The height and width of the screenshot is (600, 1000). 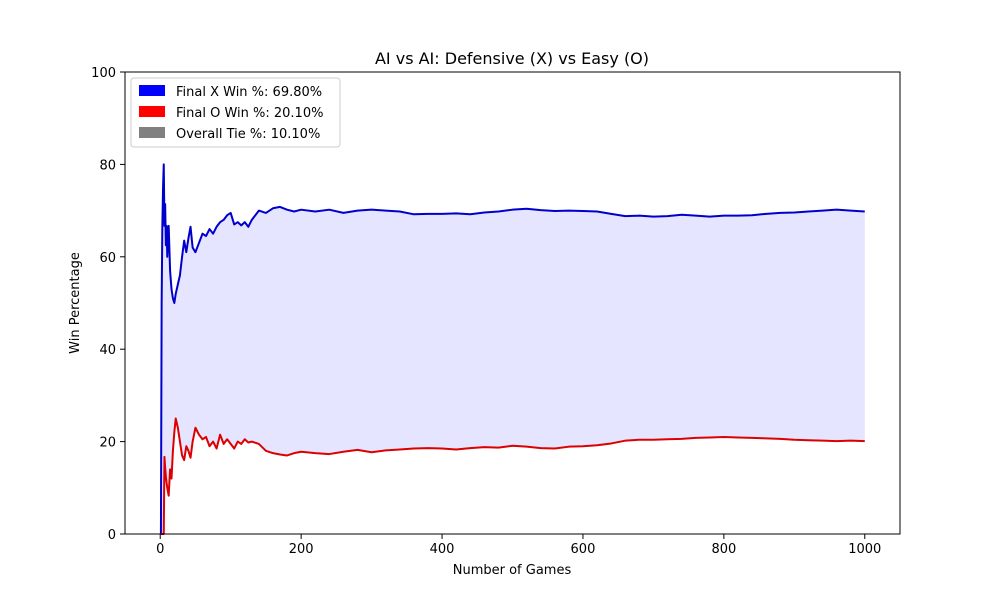 What do you see at coordinates (160, 549) in the screenshot?
I see `x-tick-label: 0` at bounding box center [160, 549].